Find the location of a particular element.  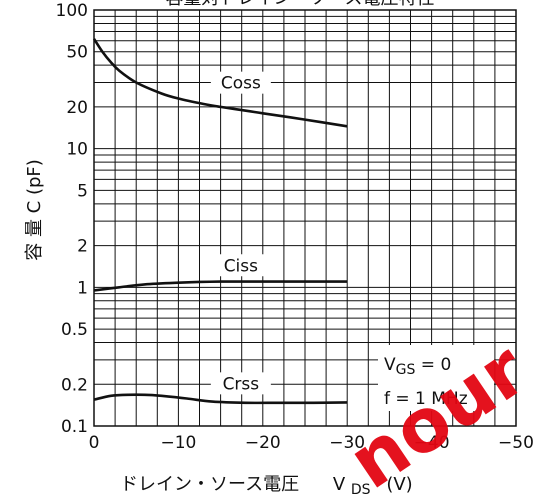

series-line-coss is located at coordinates (220, 83).